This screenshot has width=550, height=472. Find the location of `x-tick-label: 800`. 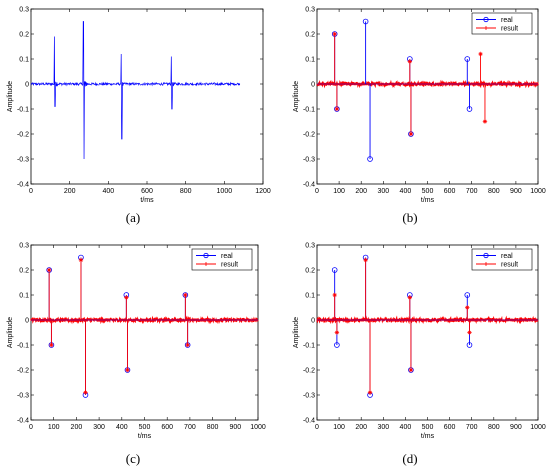

x-tick-label: 800 is located at coordinates (494, 191).